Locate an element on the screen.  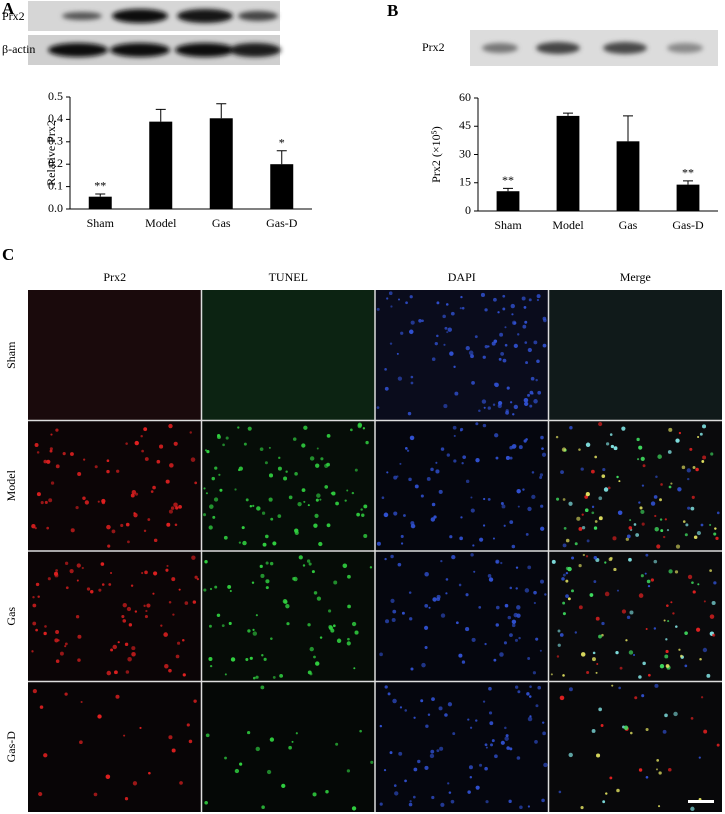
y-tick-label: 45 is located at coordinates (465, 125).